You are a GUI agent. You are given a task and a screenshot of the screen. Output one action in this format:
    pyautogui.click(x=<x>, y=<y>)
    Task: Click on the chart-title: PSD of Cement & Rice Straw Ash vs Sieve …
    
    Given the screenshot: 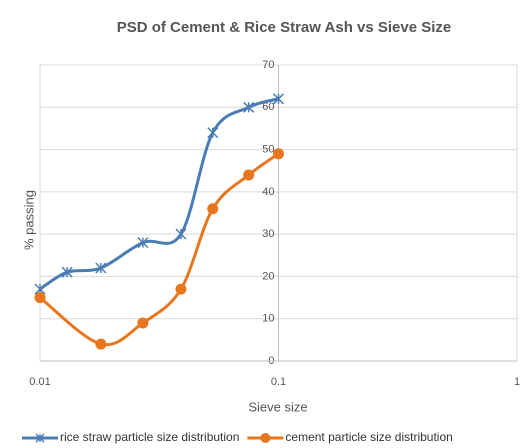 What is the action you would take?
    pyautogui.click(x=284, y=27)
    